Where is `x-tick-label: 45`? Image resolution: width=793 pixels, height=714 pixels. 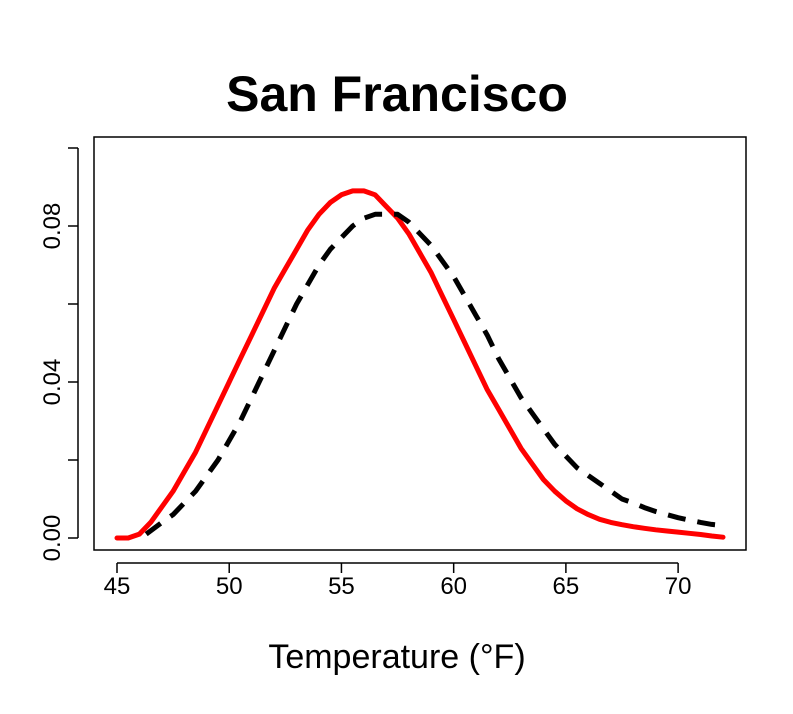 x-tick-label: 45 is located at coordinates (117, 586).